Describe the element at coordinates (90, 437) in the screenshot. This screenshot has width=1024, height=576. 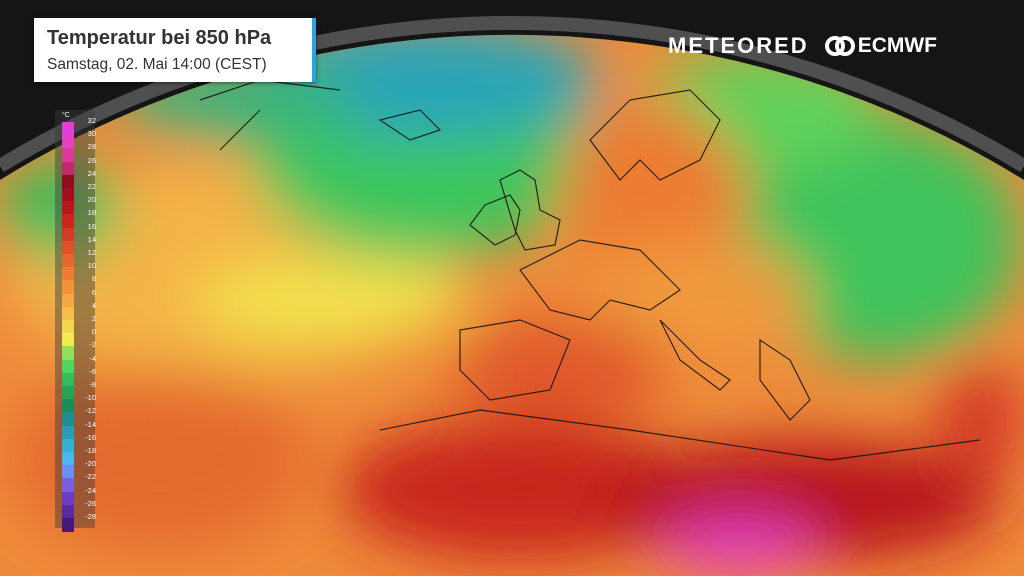
I see `legend-label: -16` at that location.